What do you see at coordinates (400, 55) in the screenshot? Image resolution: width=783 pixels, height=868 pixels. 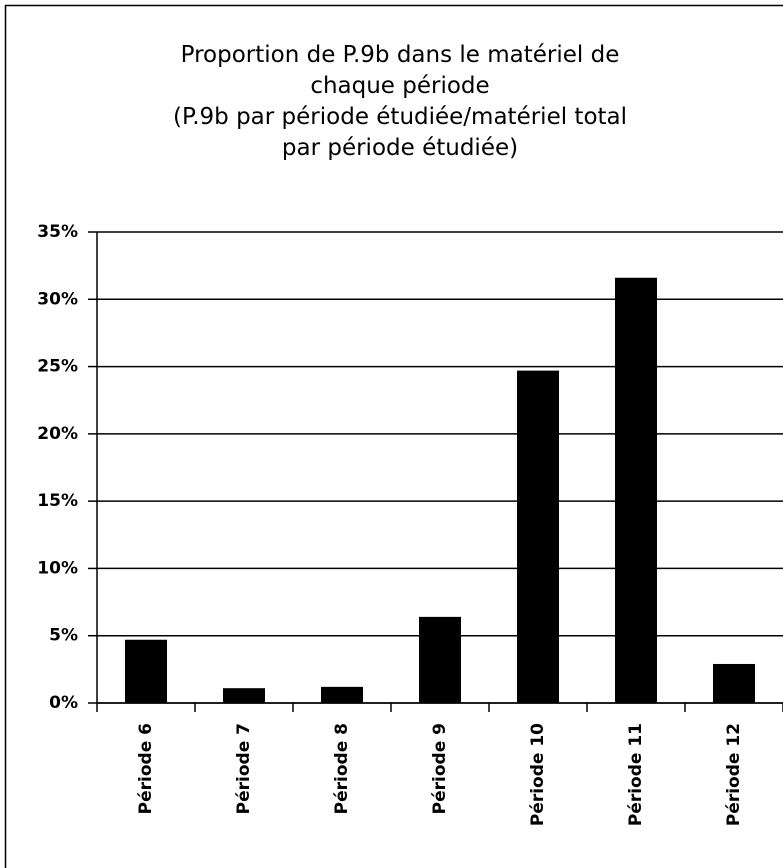 I see `chart-title: Proportion de P.9b dans le matériel de` at bounding box center [400, 55].